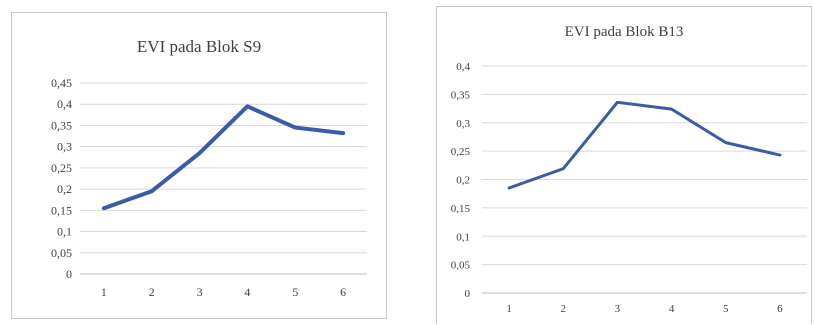 This screenshot has height=325, width=815. What do you see at coordinates (61, 83) in the screenshot?
I see `y-tick-label: 0,45` at bounding box center [61, 83].